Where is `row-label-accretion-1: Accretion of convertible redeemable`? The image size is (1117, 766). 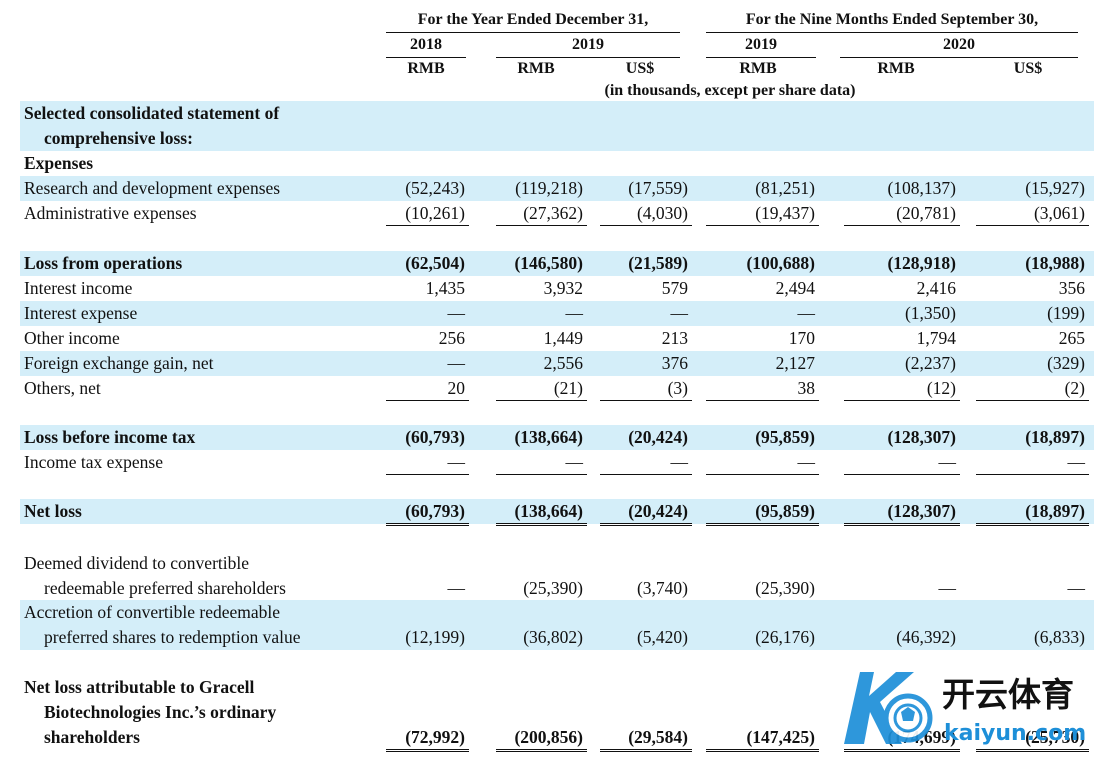 row-label-accretion-1: Accretion of convertible redeemable is located at coordinates (152, 612).